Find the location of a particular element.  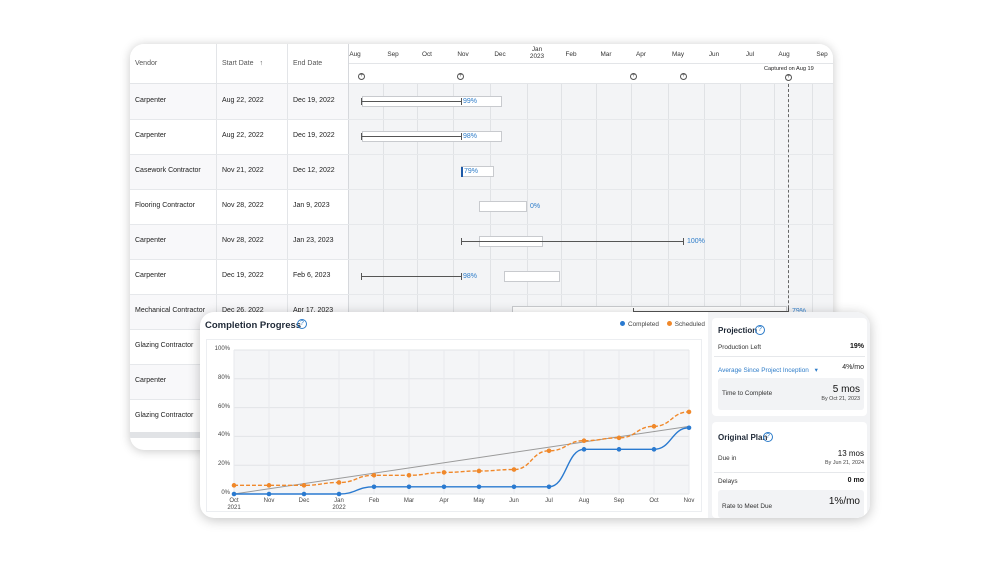

average-since-inception-dropdown: Average Since Project Inception ▾ is located at coordinates (768, 370).